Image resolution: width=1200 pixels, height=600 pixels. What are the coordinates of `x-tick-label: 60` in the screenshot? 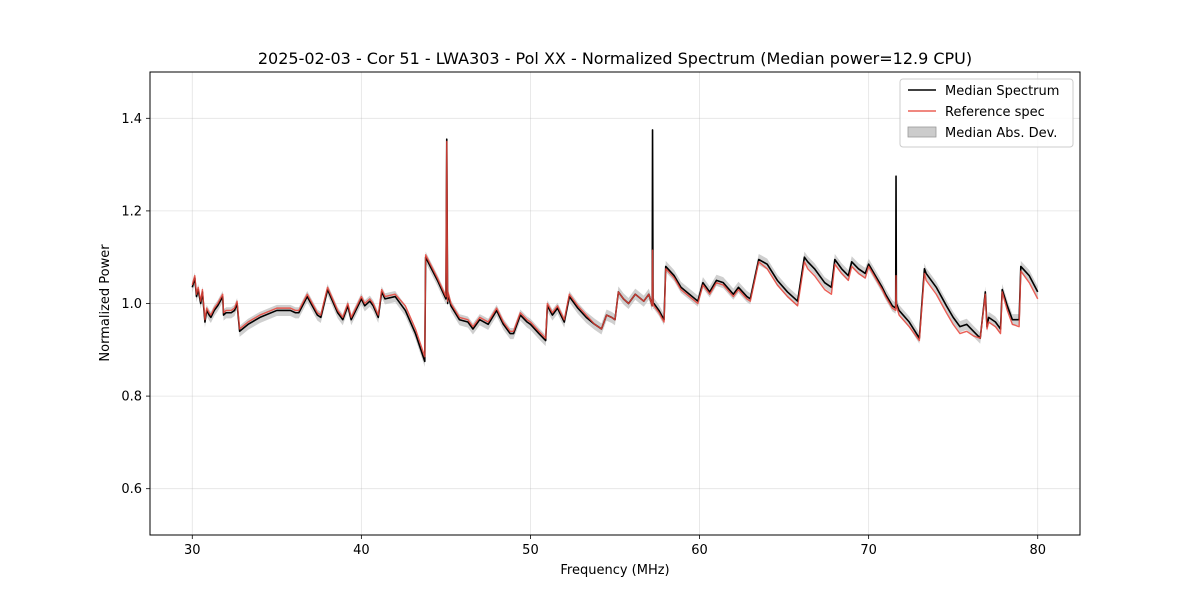 It's located at (699, 550).